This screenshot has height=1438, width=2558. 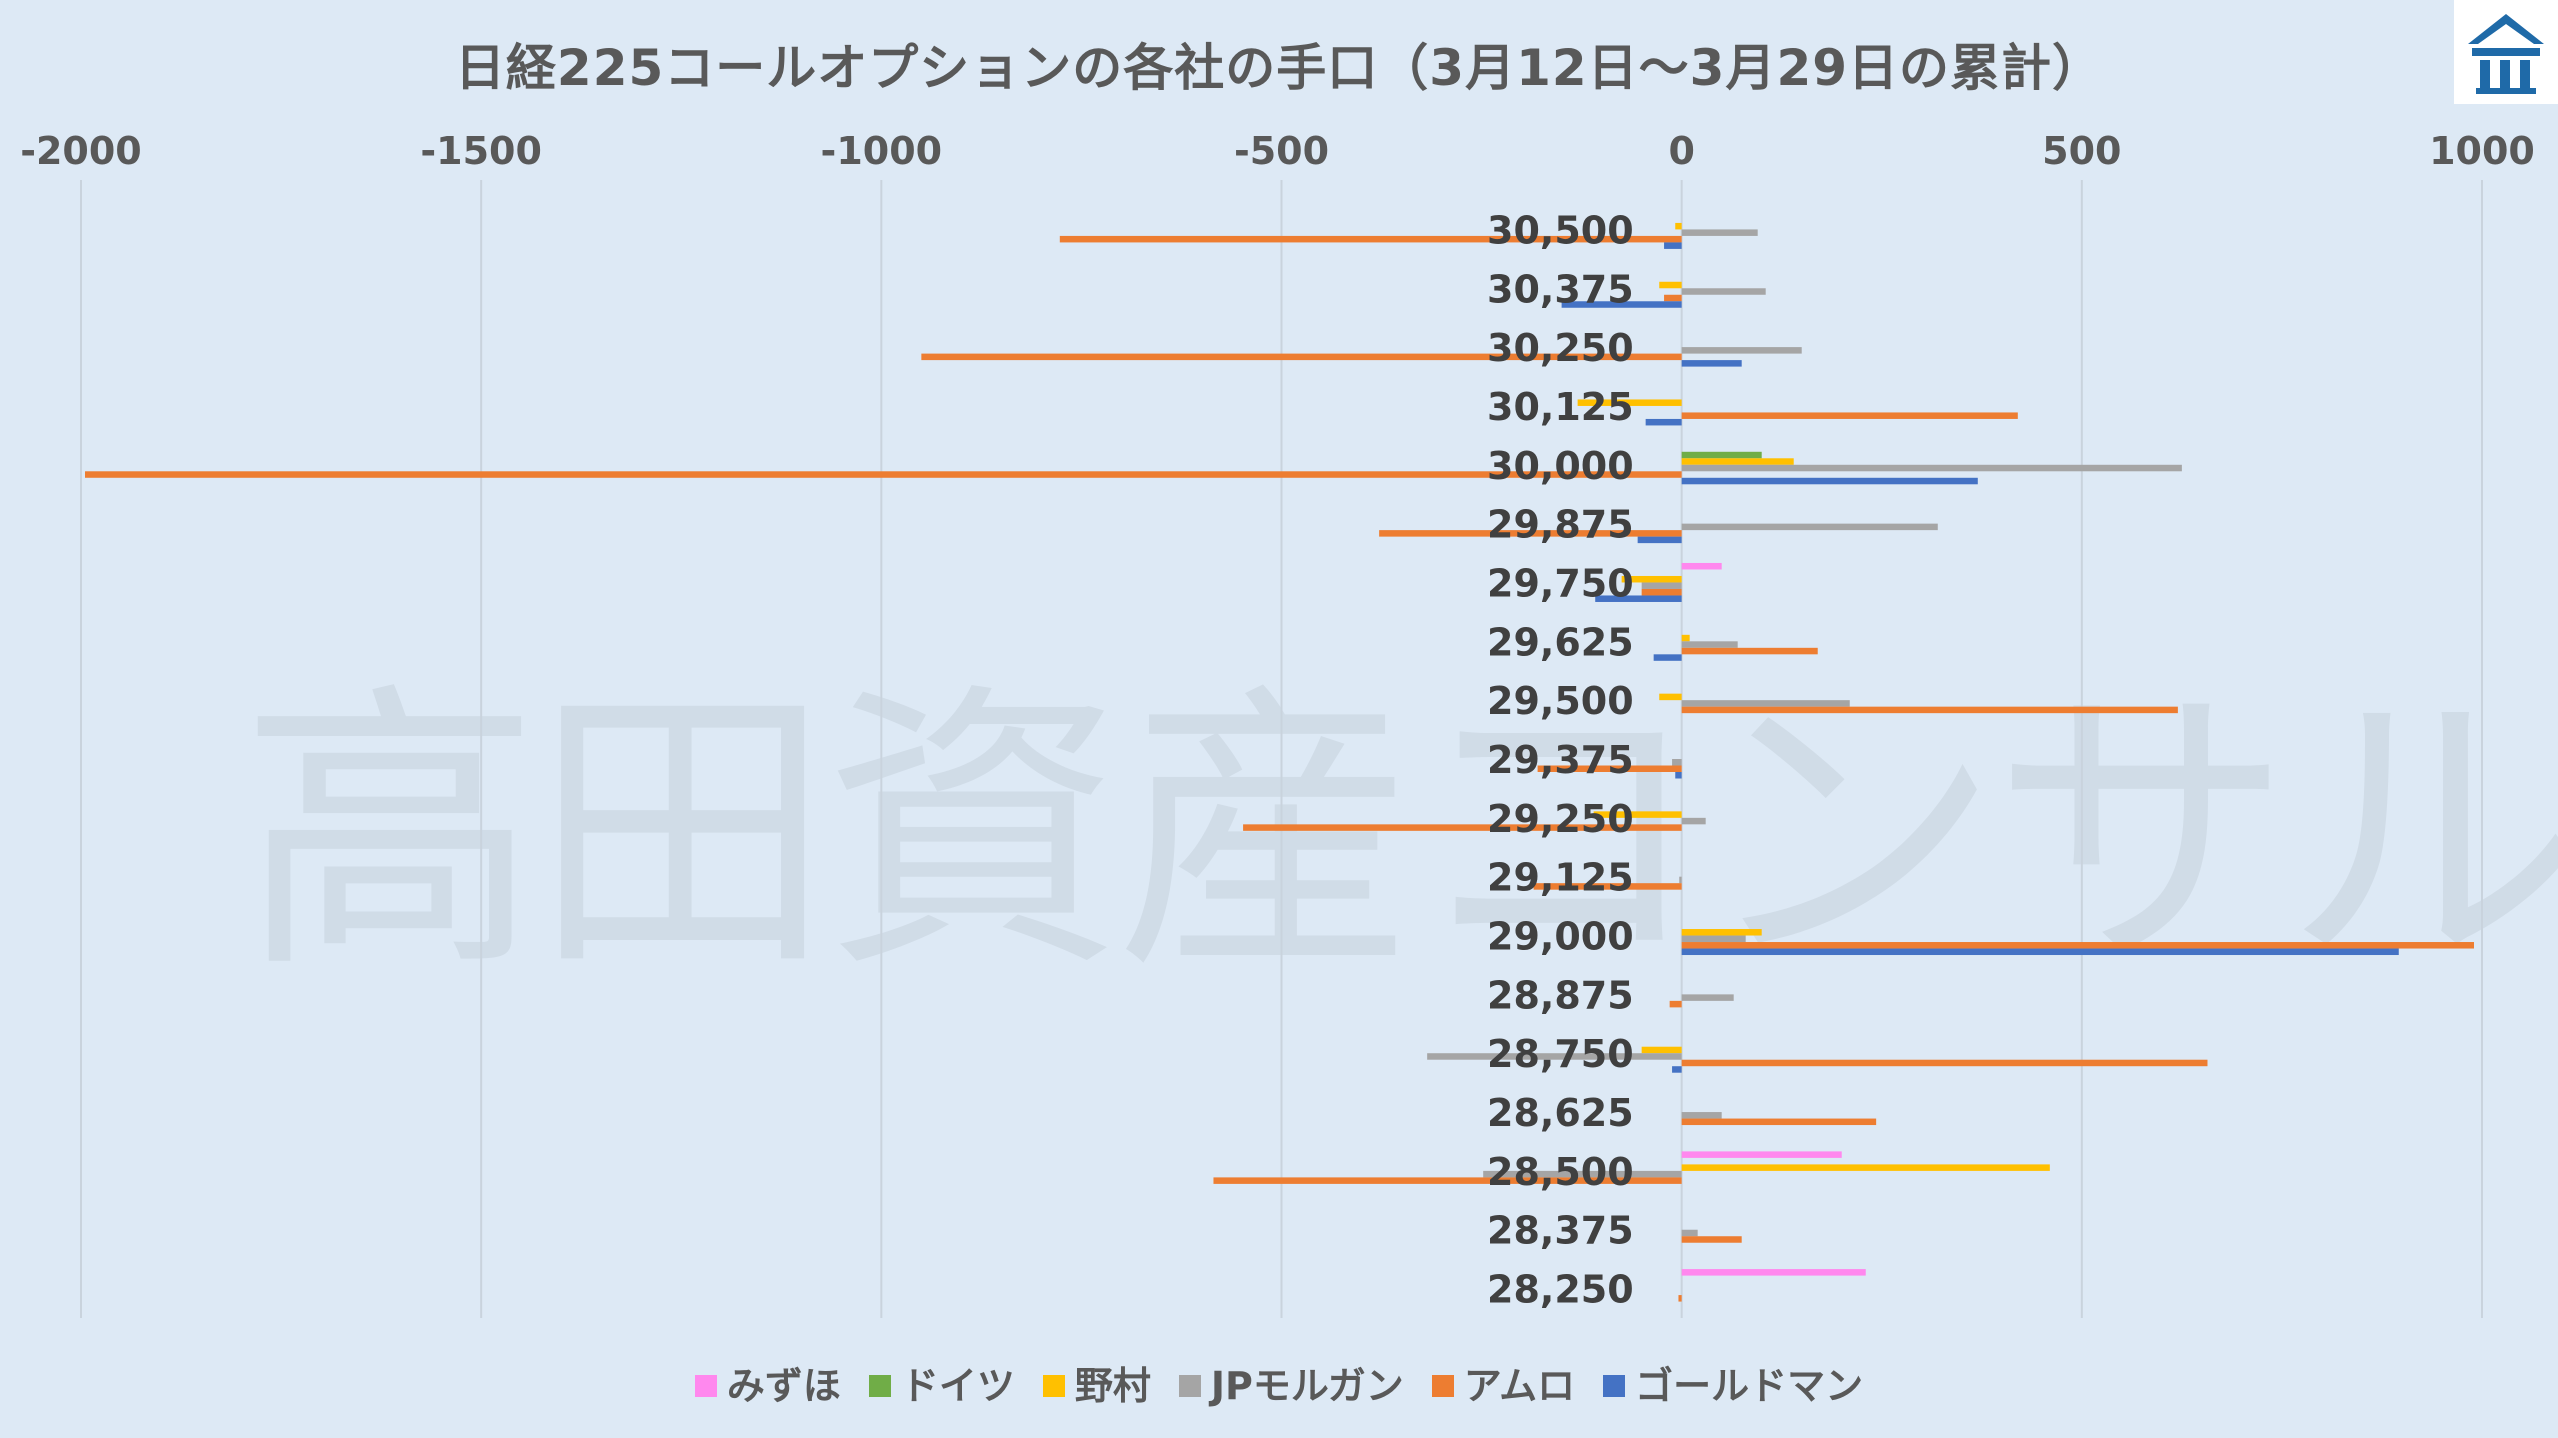 I want to click on company-logo-icon, so click(x=2506, y=52).